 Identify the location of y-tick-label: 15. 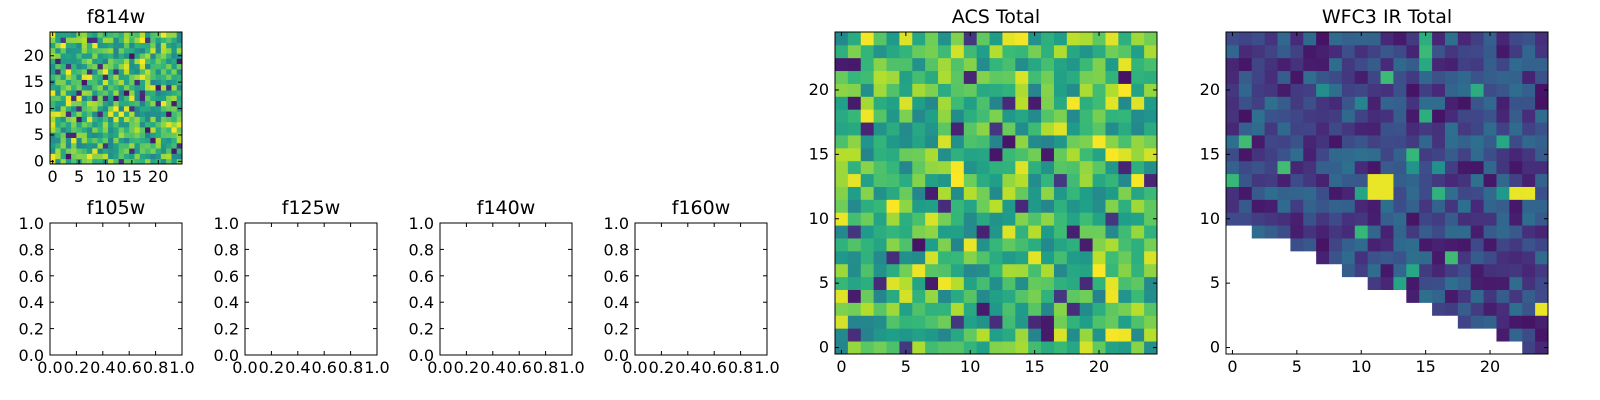
(34, 81).